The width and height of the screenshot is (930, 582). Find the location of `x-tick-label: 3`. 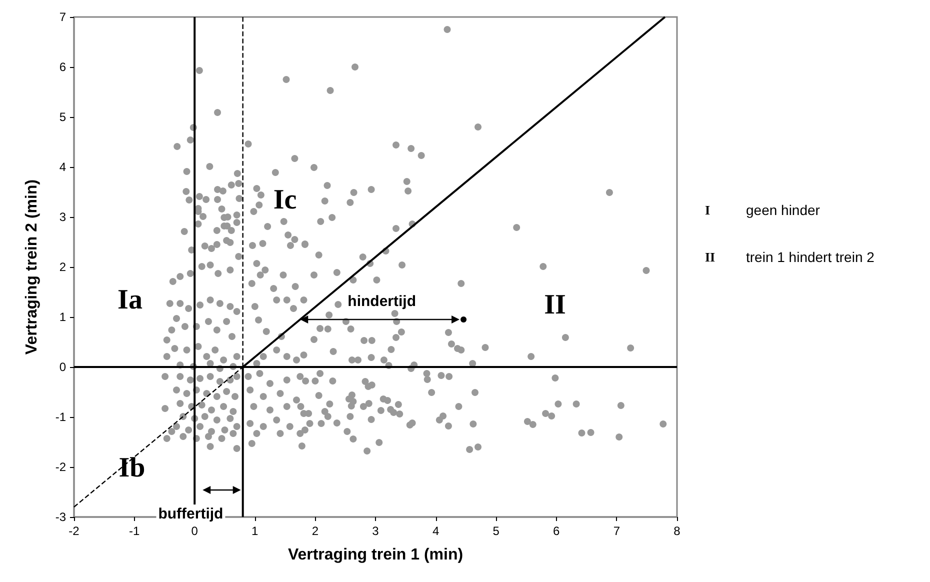

x-tick-label: 3 is located at coordinates (376, 531).